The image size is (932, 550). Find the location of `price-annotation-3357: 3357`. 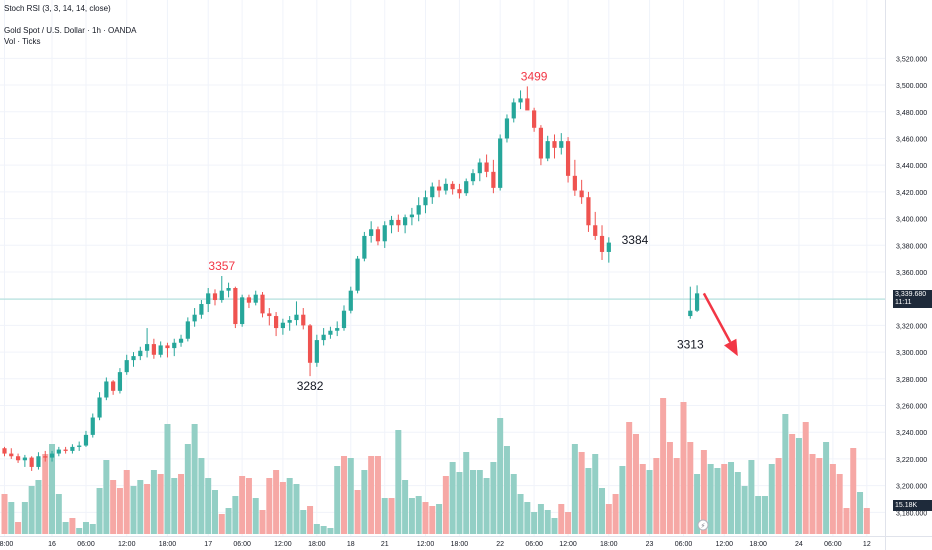

price-annotation-3357: 3357 is located at coordinates (221, 266).